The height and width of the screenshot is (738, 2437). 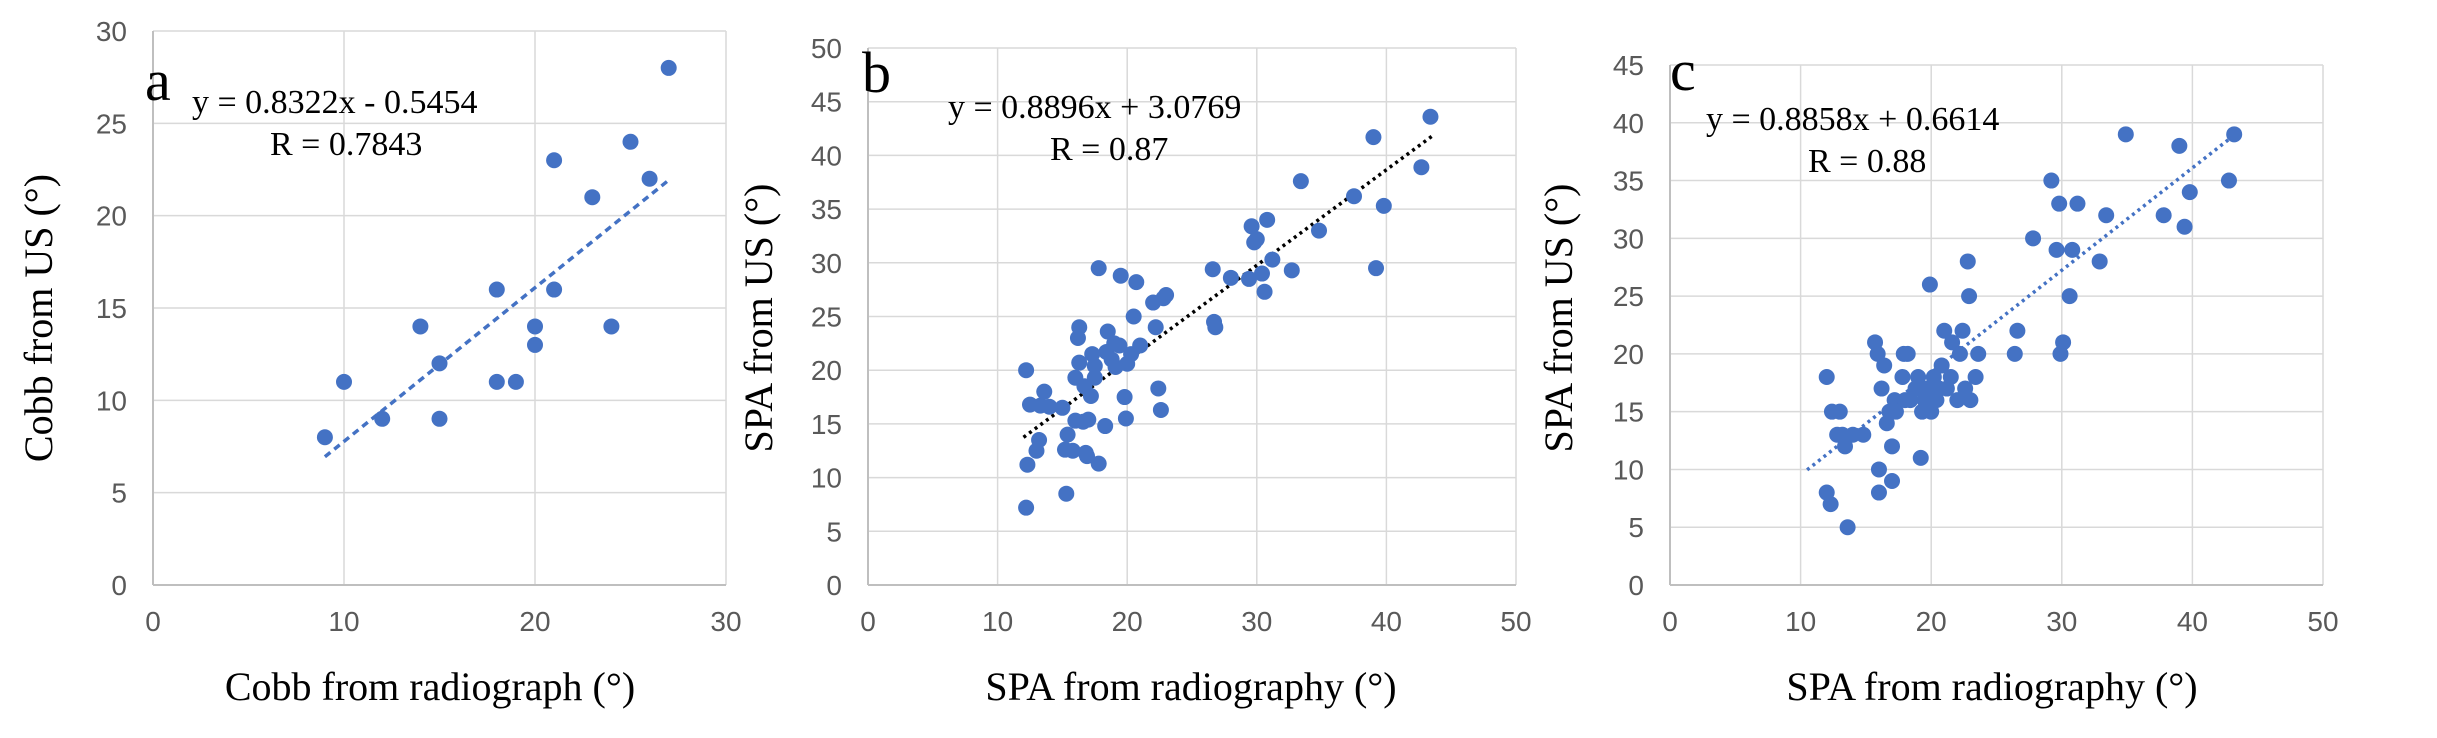 I want to click on y-tick-label: 30, so click(x=111, y=31).